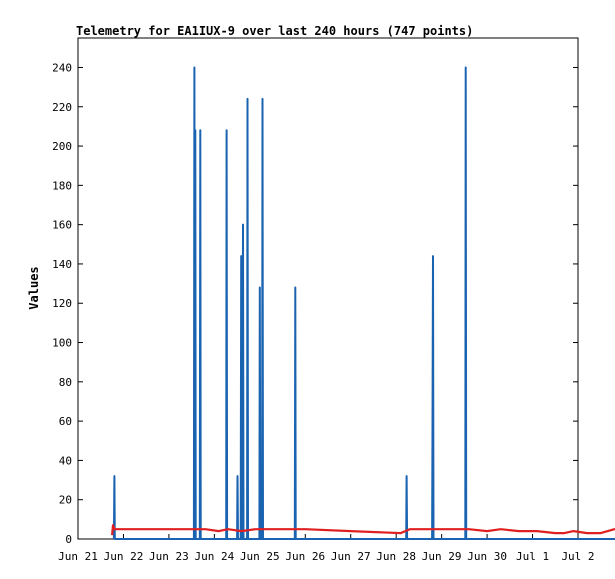 This screenshot has height=579, width=615. I want to click on y-tick-label: 200, so click(62, 146).